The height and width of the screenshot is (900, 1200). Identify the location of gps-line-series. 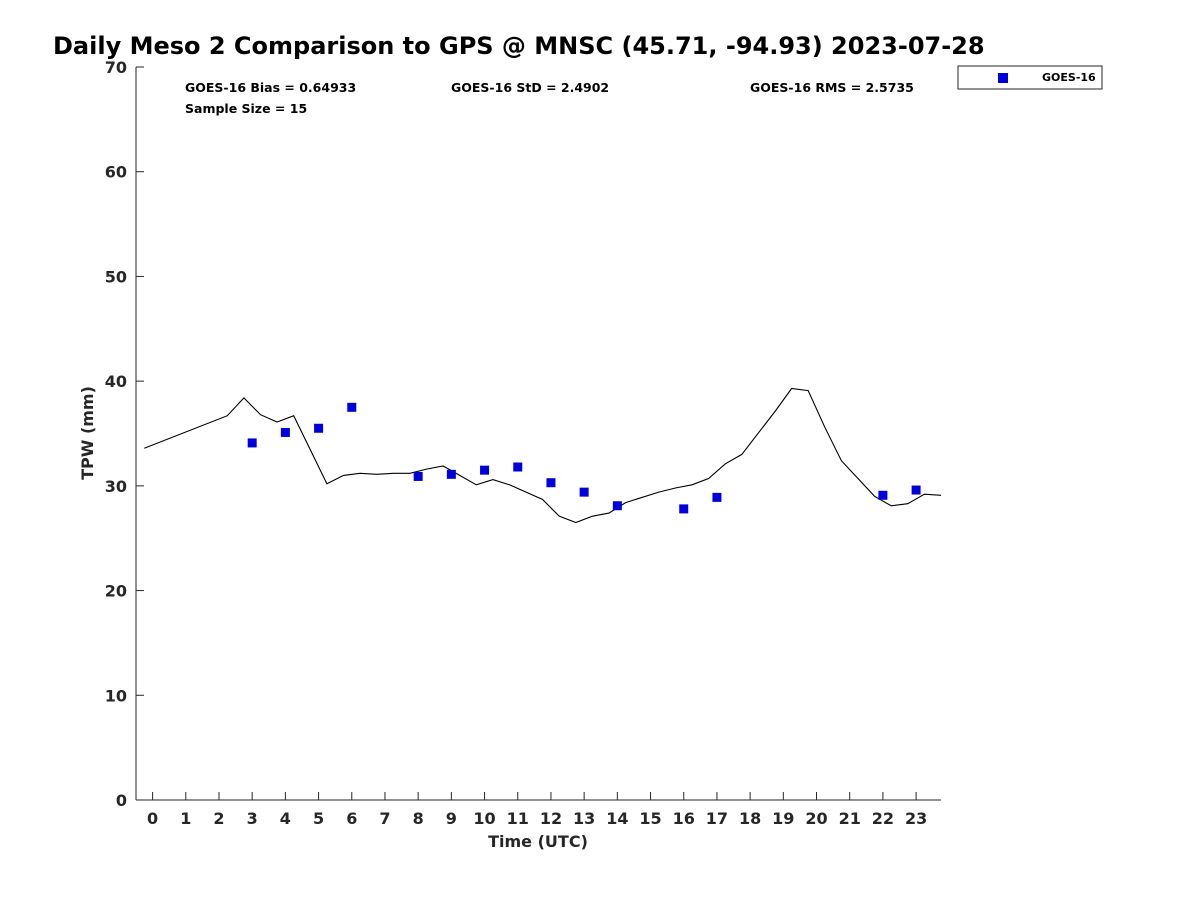
(543, 455).